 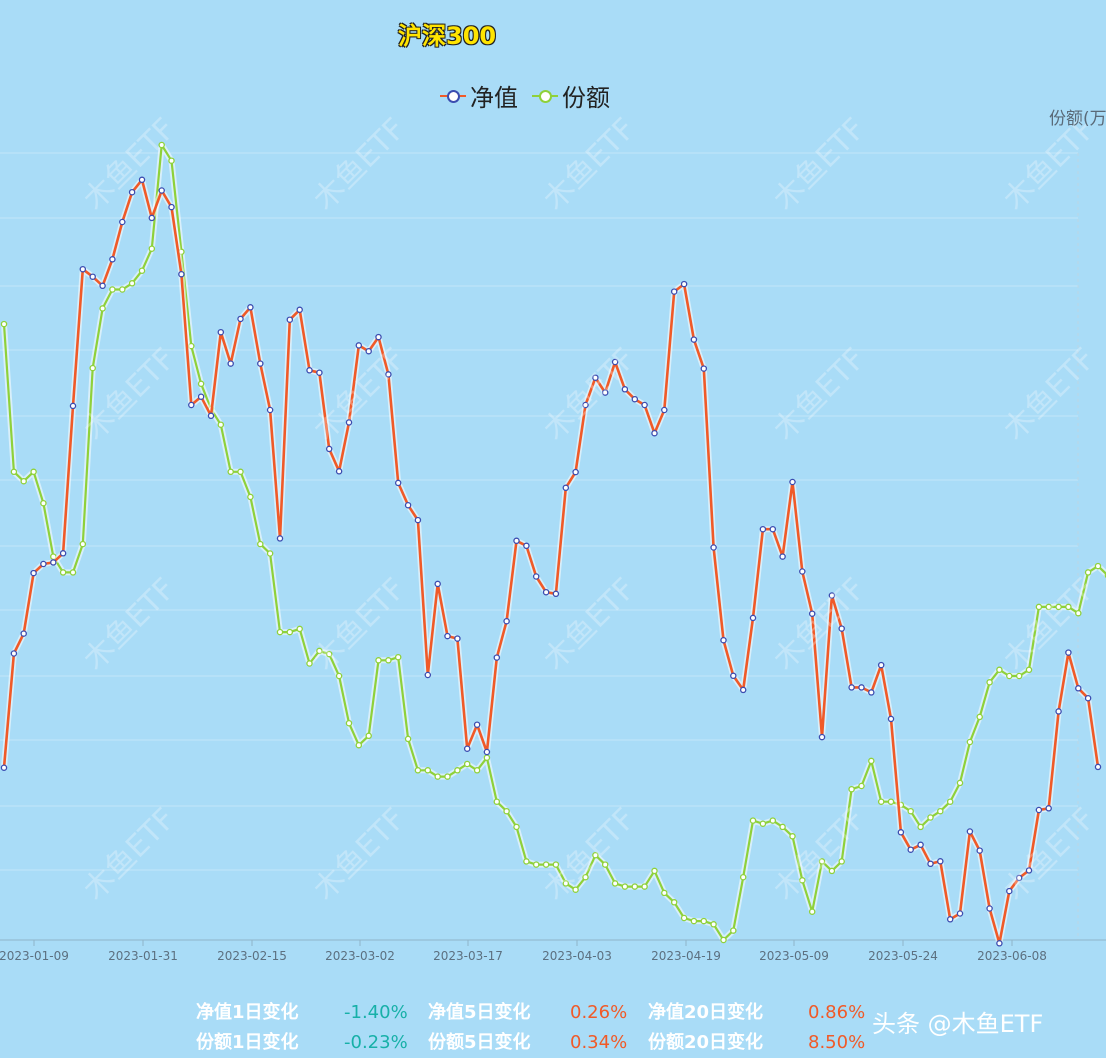 What do you see at coordinates (143, 956) in the screenshot?
I see `x-tick-label: 2023-01-31` at bounding box center [143, 956].